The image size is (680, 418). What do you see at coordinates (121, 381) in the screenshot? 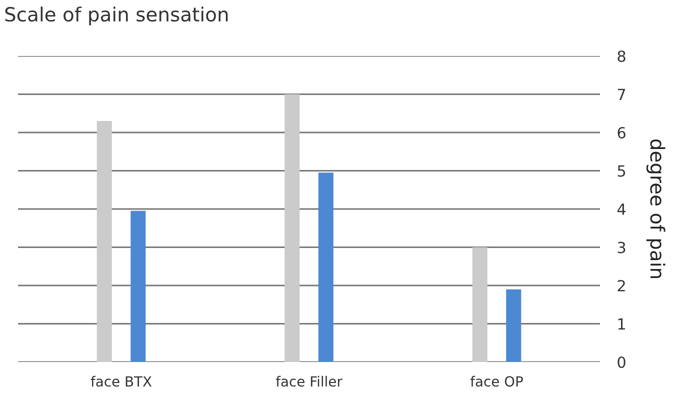
I see `x-tick-label: face BTX` at bounding box center [121, 381].